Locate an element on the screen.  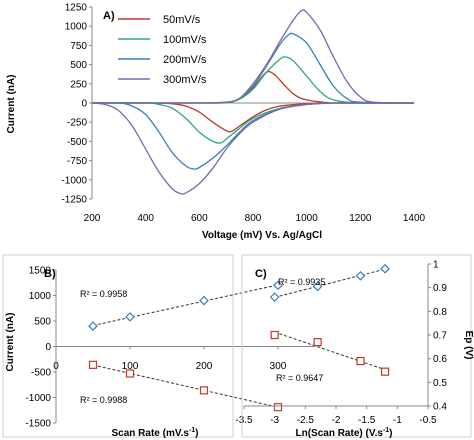
panel-a-y-tick-label: -1250 is located at coordinates (74, 200).